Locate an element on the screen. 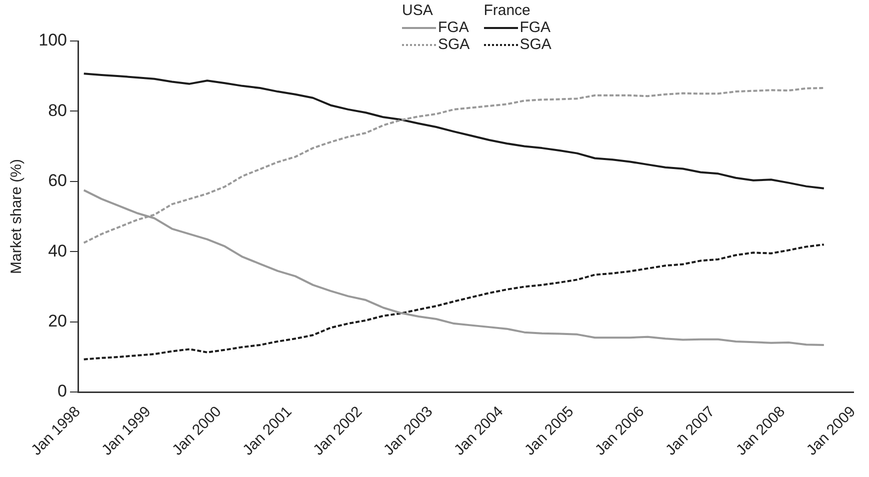  y-tick-label: 100 is located at coordinates (52, 40).